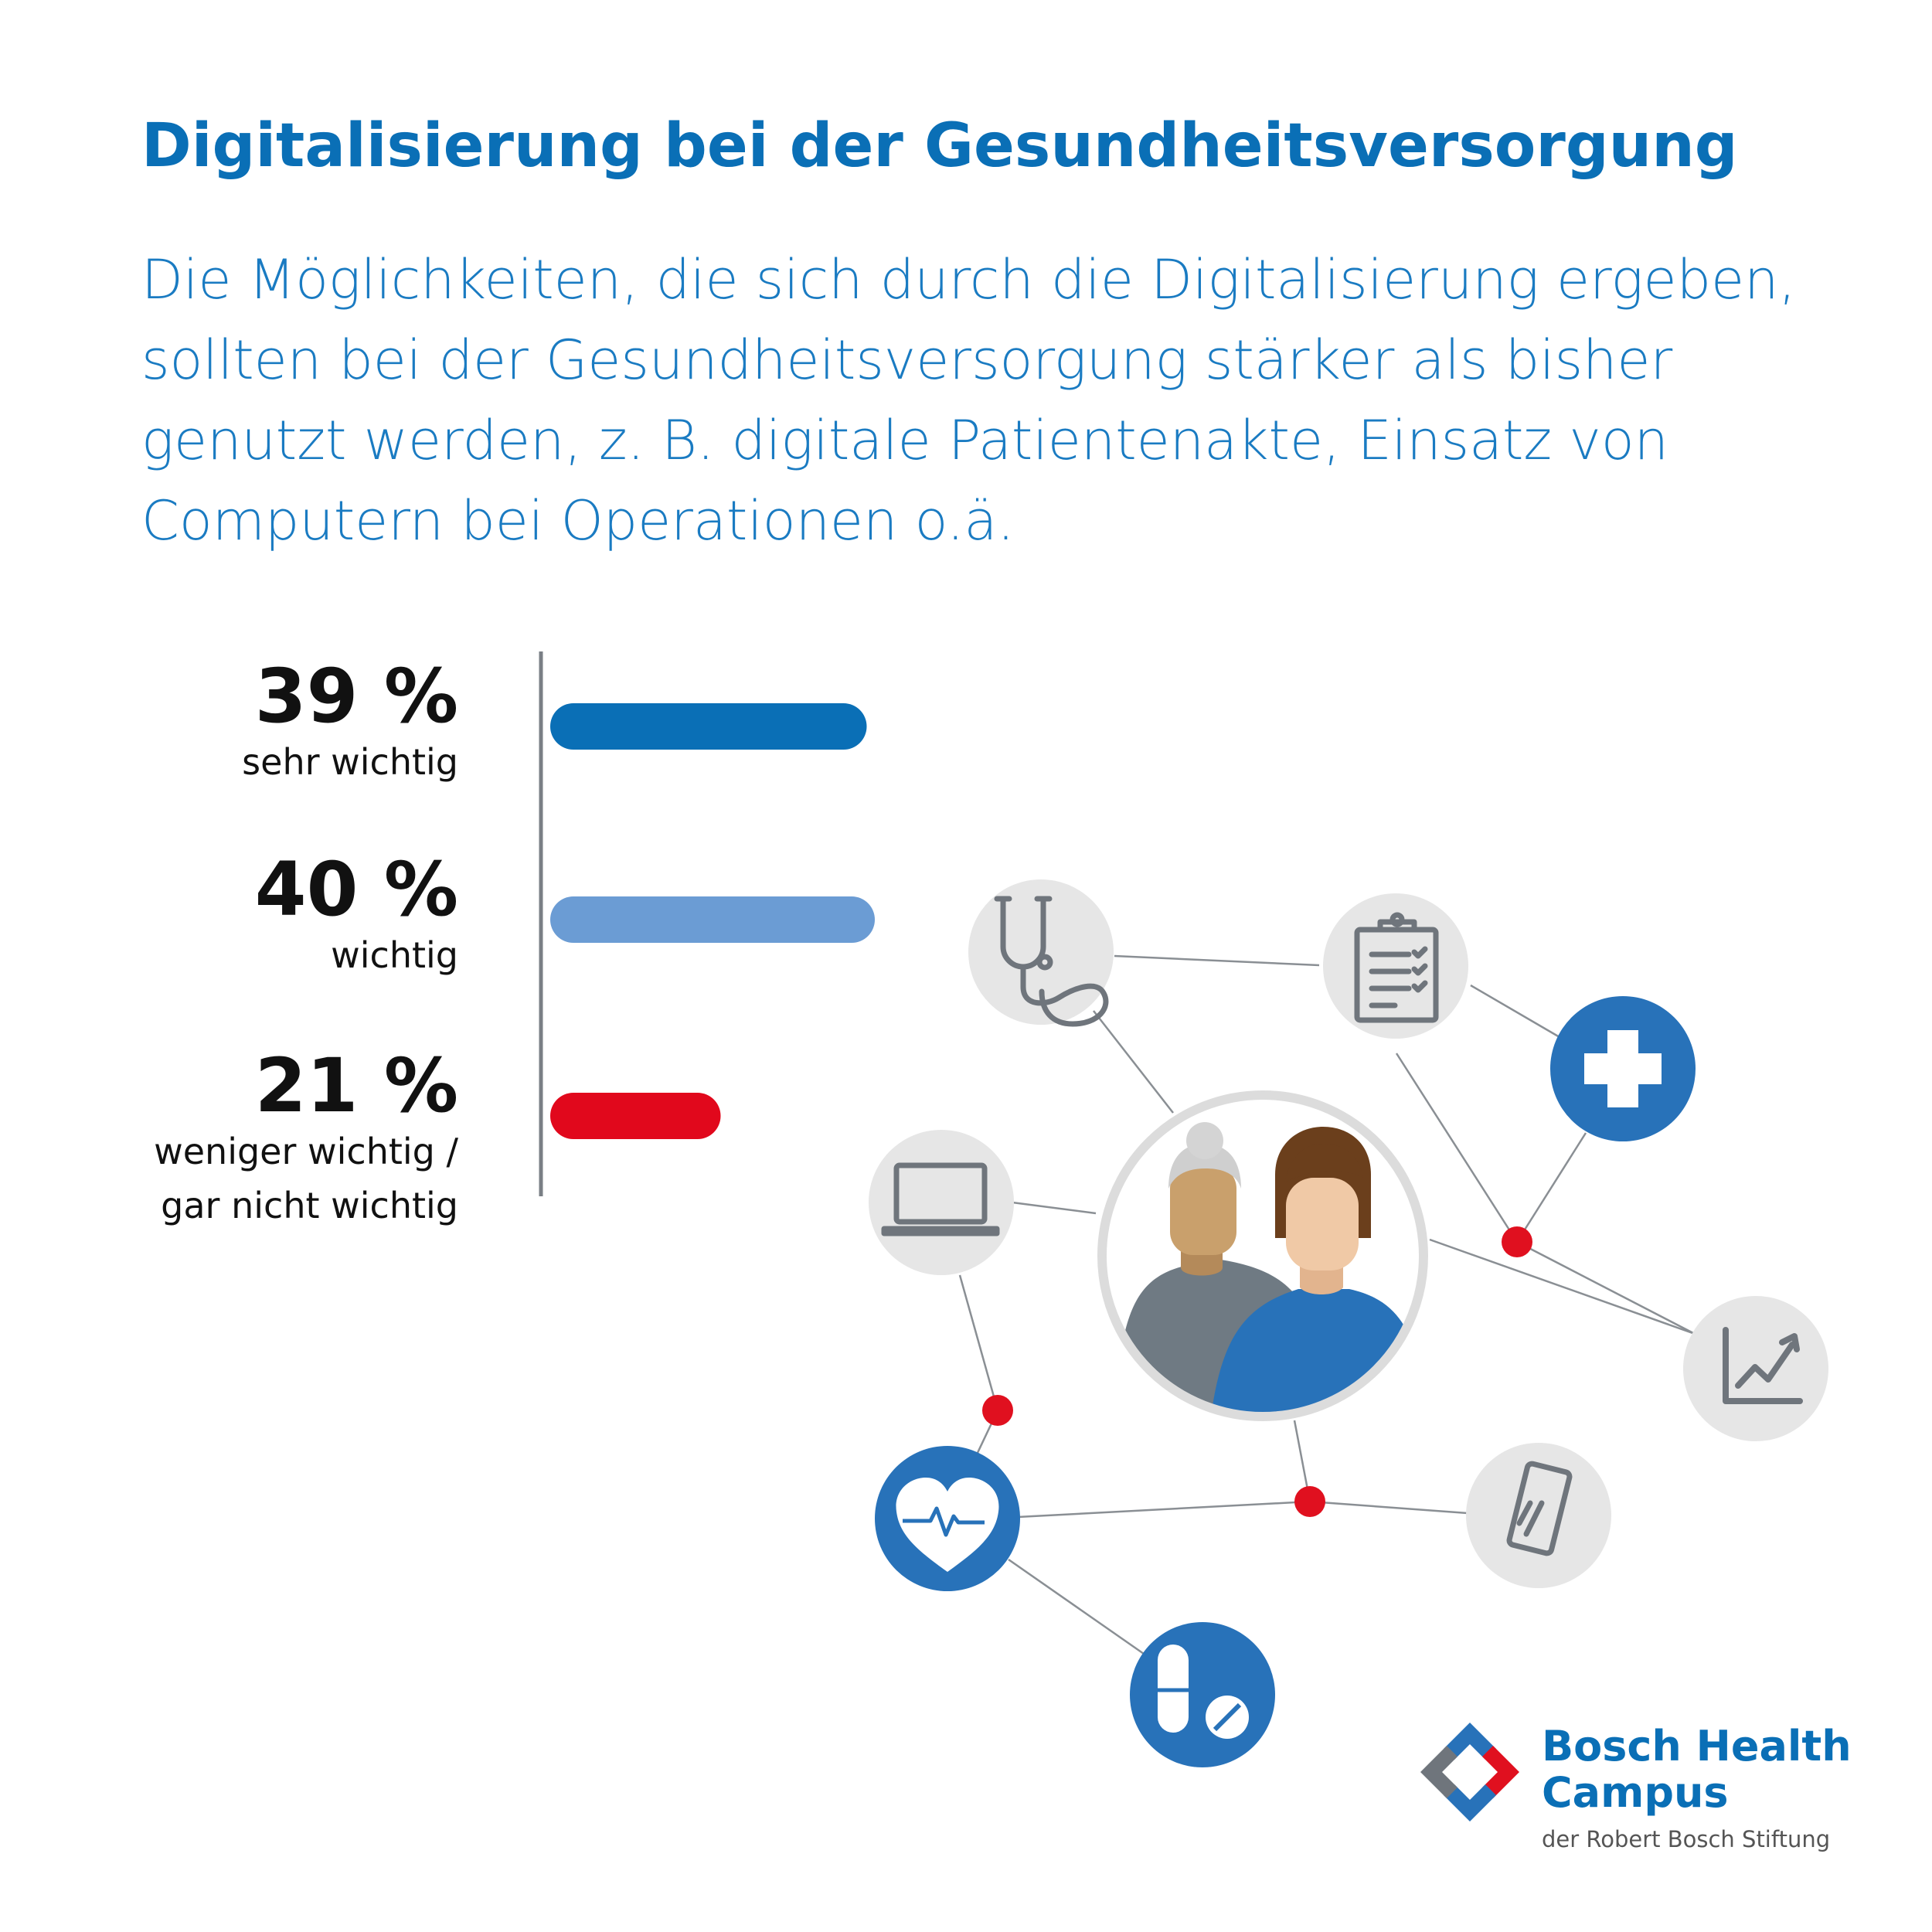 The height and width of the screenshot is (1932, 1932). I want to click on category-label: wichtig, so click(395, 955).